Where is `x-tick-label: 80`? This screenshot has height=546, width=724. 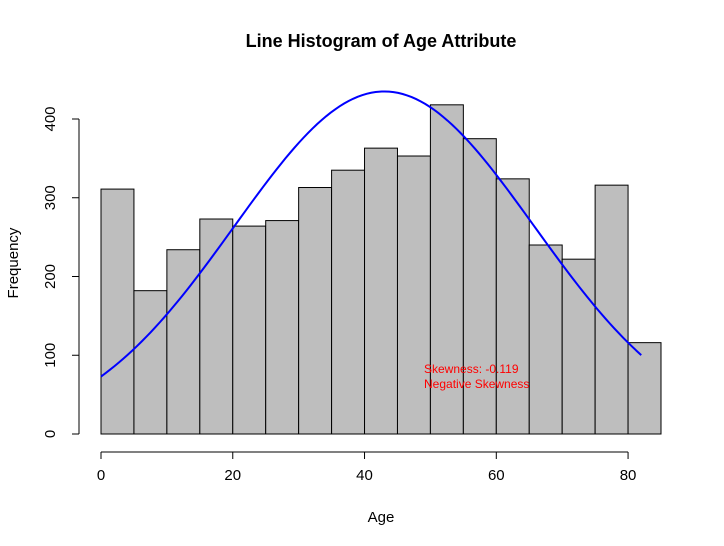
x-tick-label: 80 is located at coordinates (628, 475).